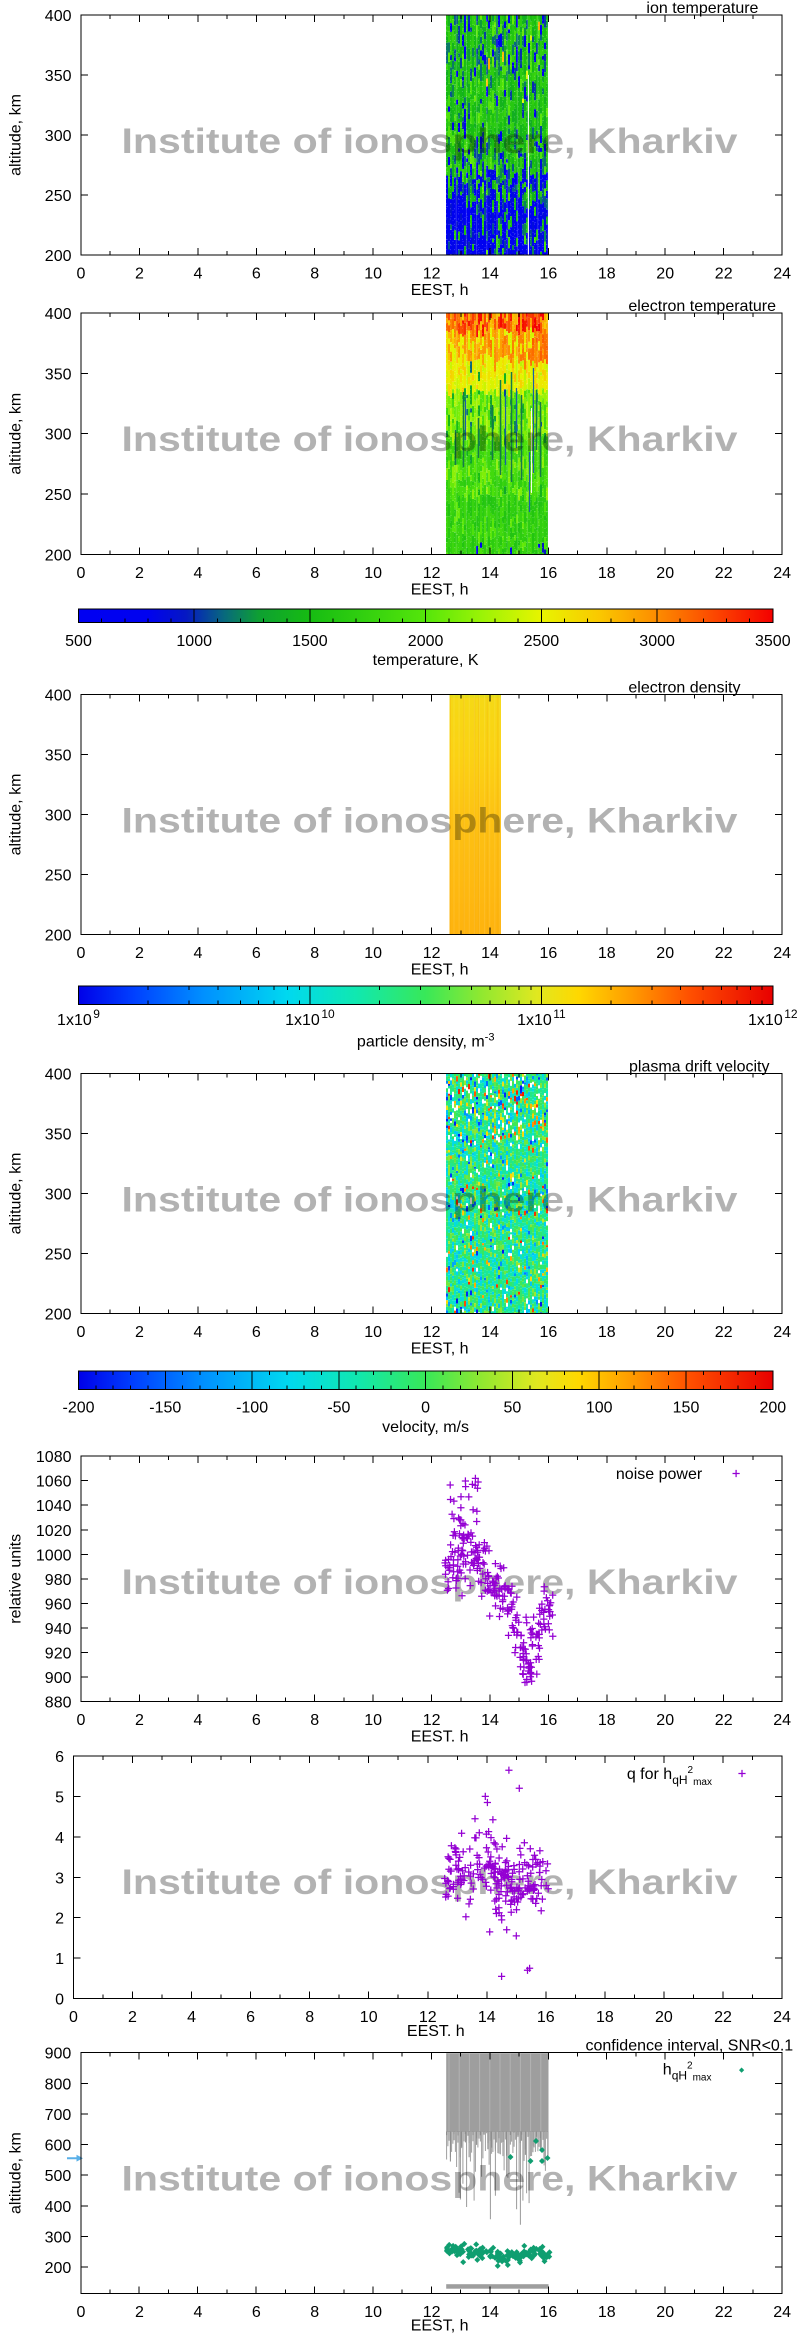 The width and height of the screenshot is (800, 2337). Describe the element at coordinates (542, 641) in the screenshot. I see `svg-text: 2500` at that location.